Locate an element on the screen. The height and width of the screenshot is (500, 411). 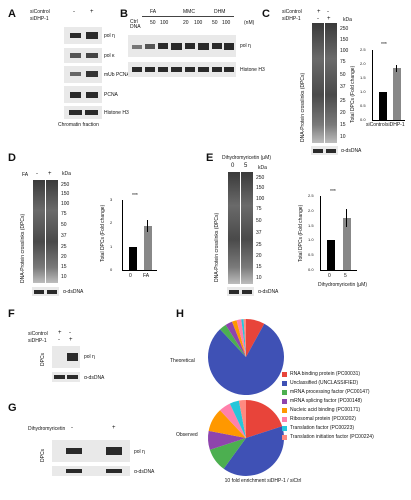
panel-d-label: D is located at coordinates (12, 158).